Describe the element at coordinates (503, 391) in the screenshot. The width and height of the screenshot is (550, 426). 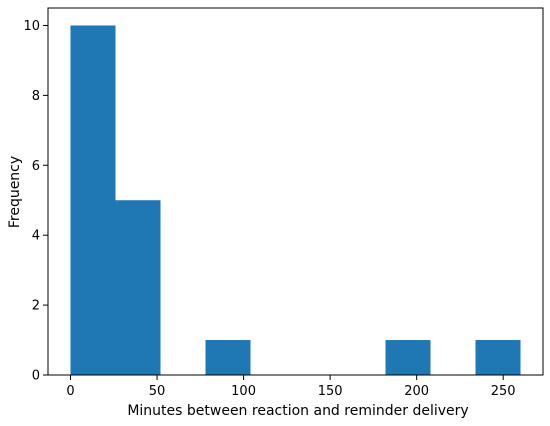
I see `x-tick-label: 250` at that location.